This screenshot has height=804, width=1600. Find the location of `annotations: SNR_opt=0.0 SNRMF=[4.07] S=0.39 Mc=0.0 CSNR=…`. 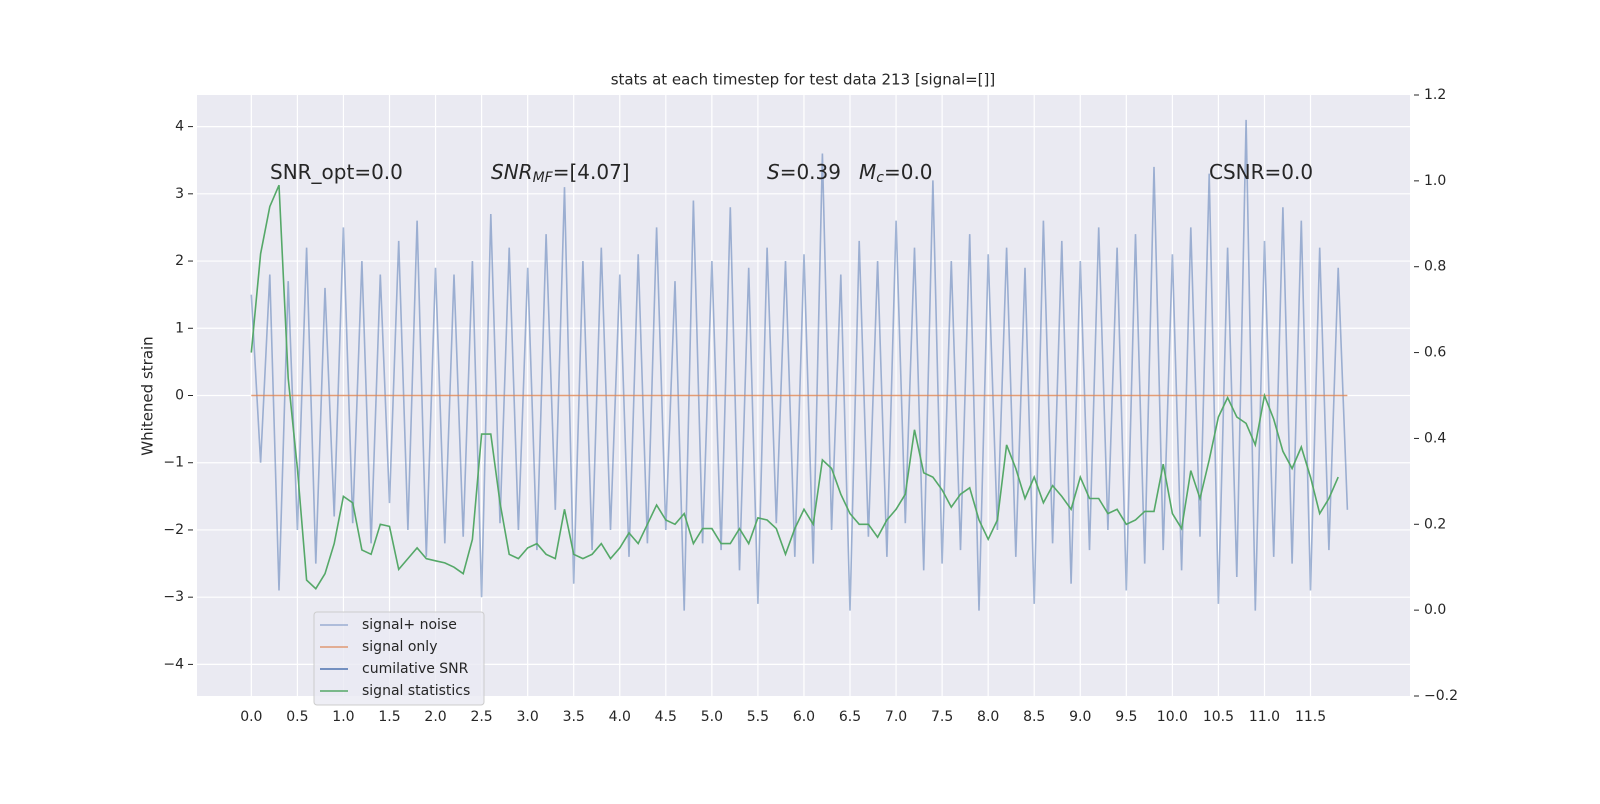

annotations: SNR_opt=0.0 SNRMF=[4.07] S=0.39 Mc=0.0 CSNR=… is located at coordinates (791, 173).